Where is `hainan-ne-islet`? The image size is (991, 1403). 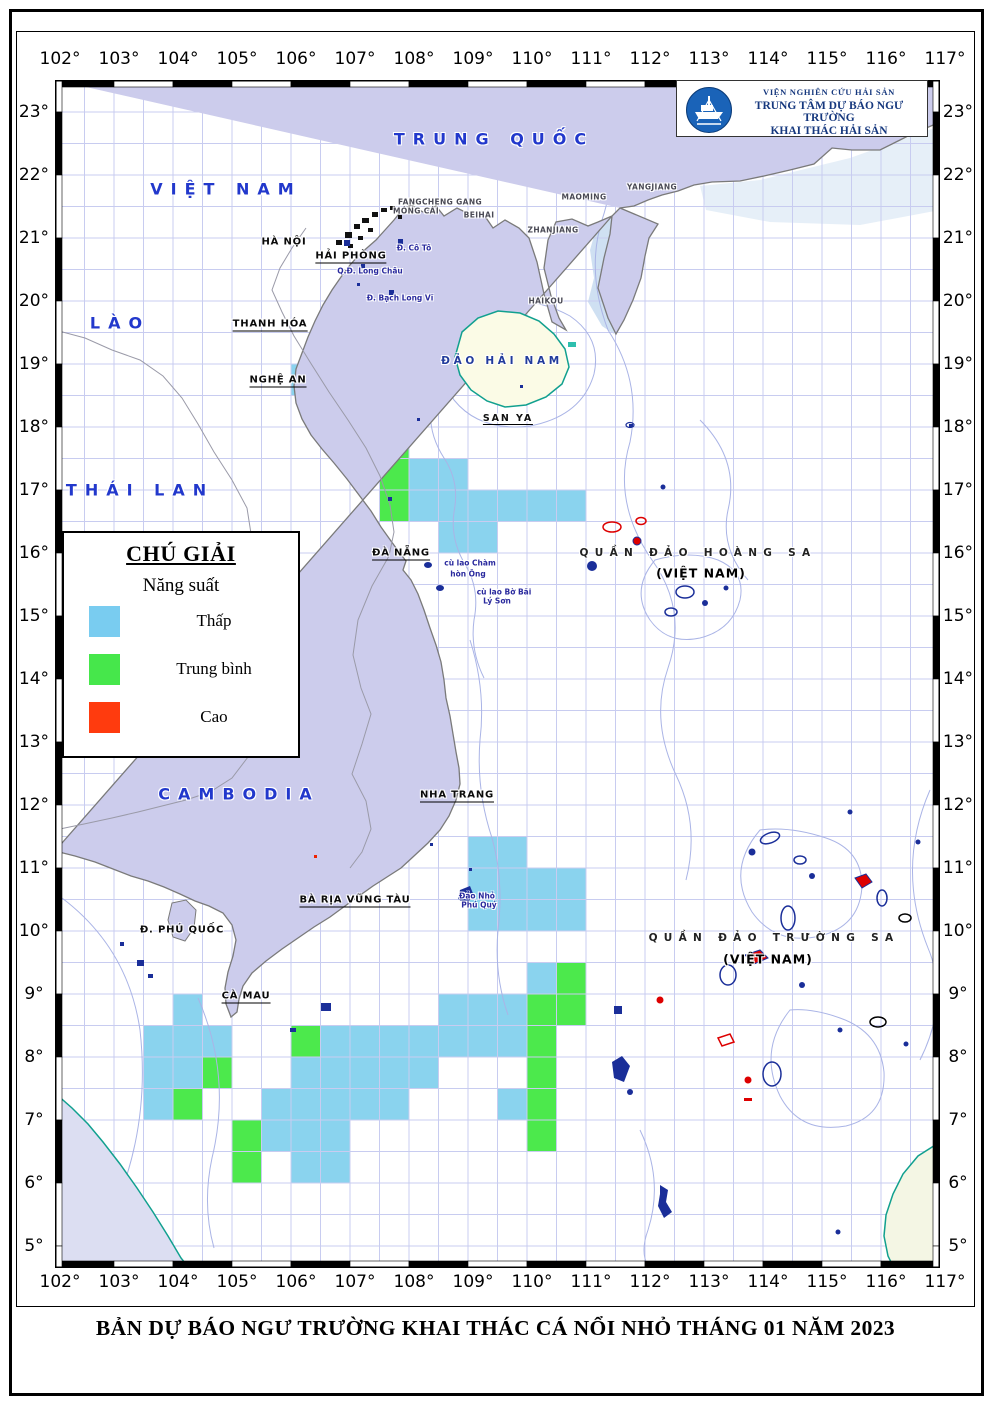 hainan-ne-islet is located at coordinates (572, 344).